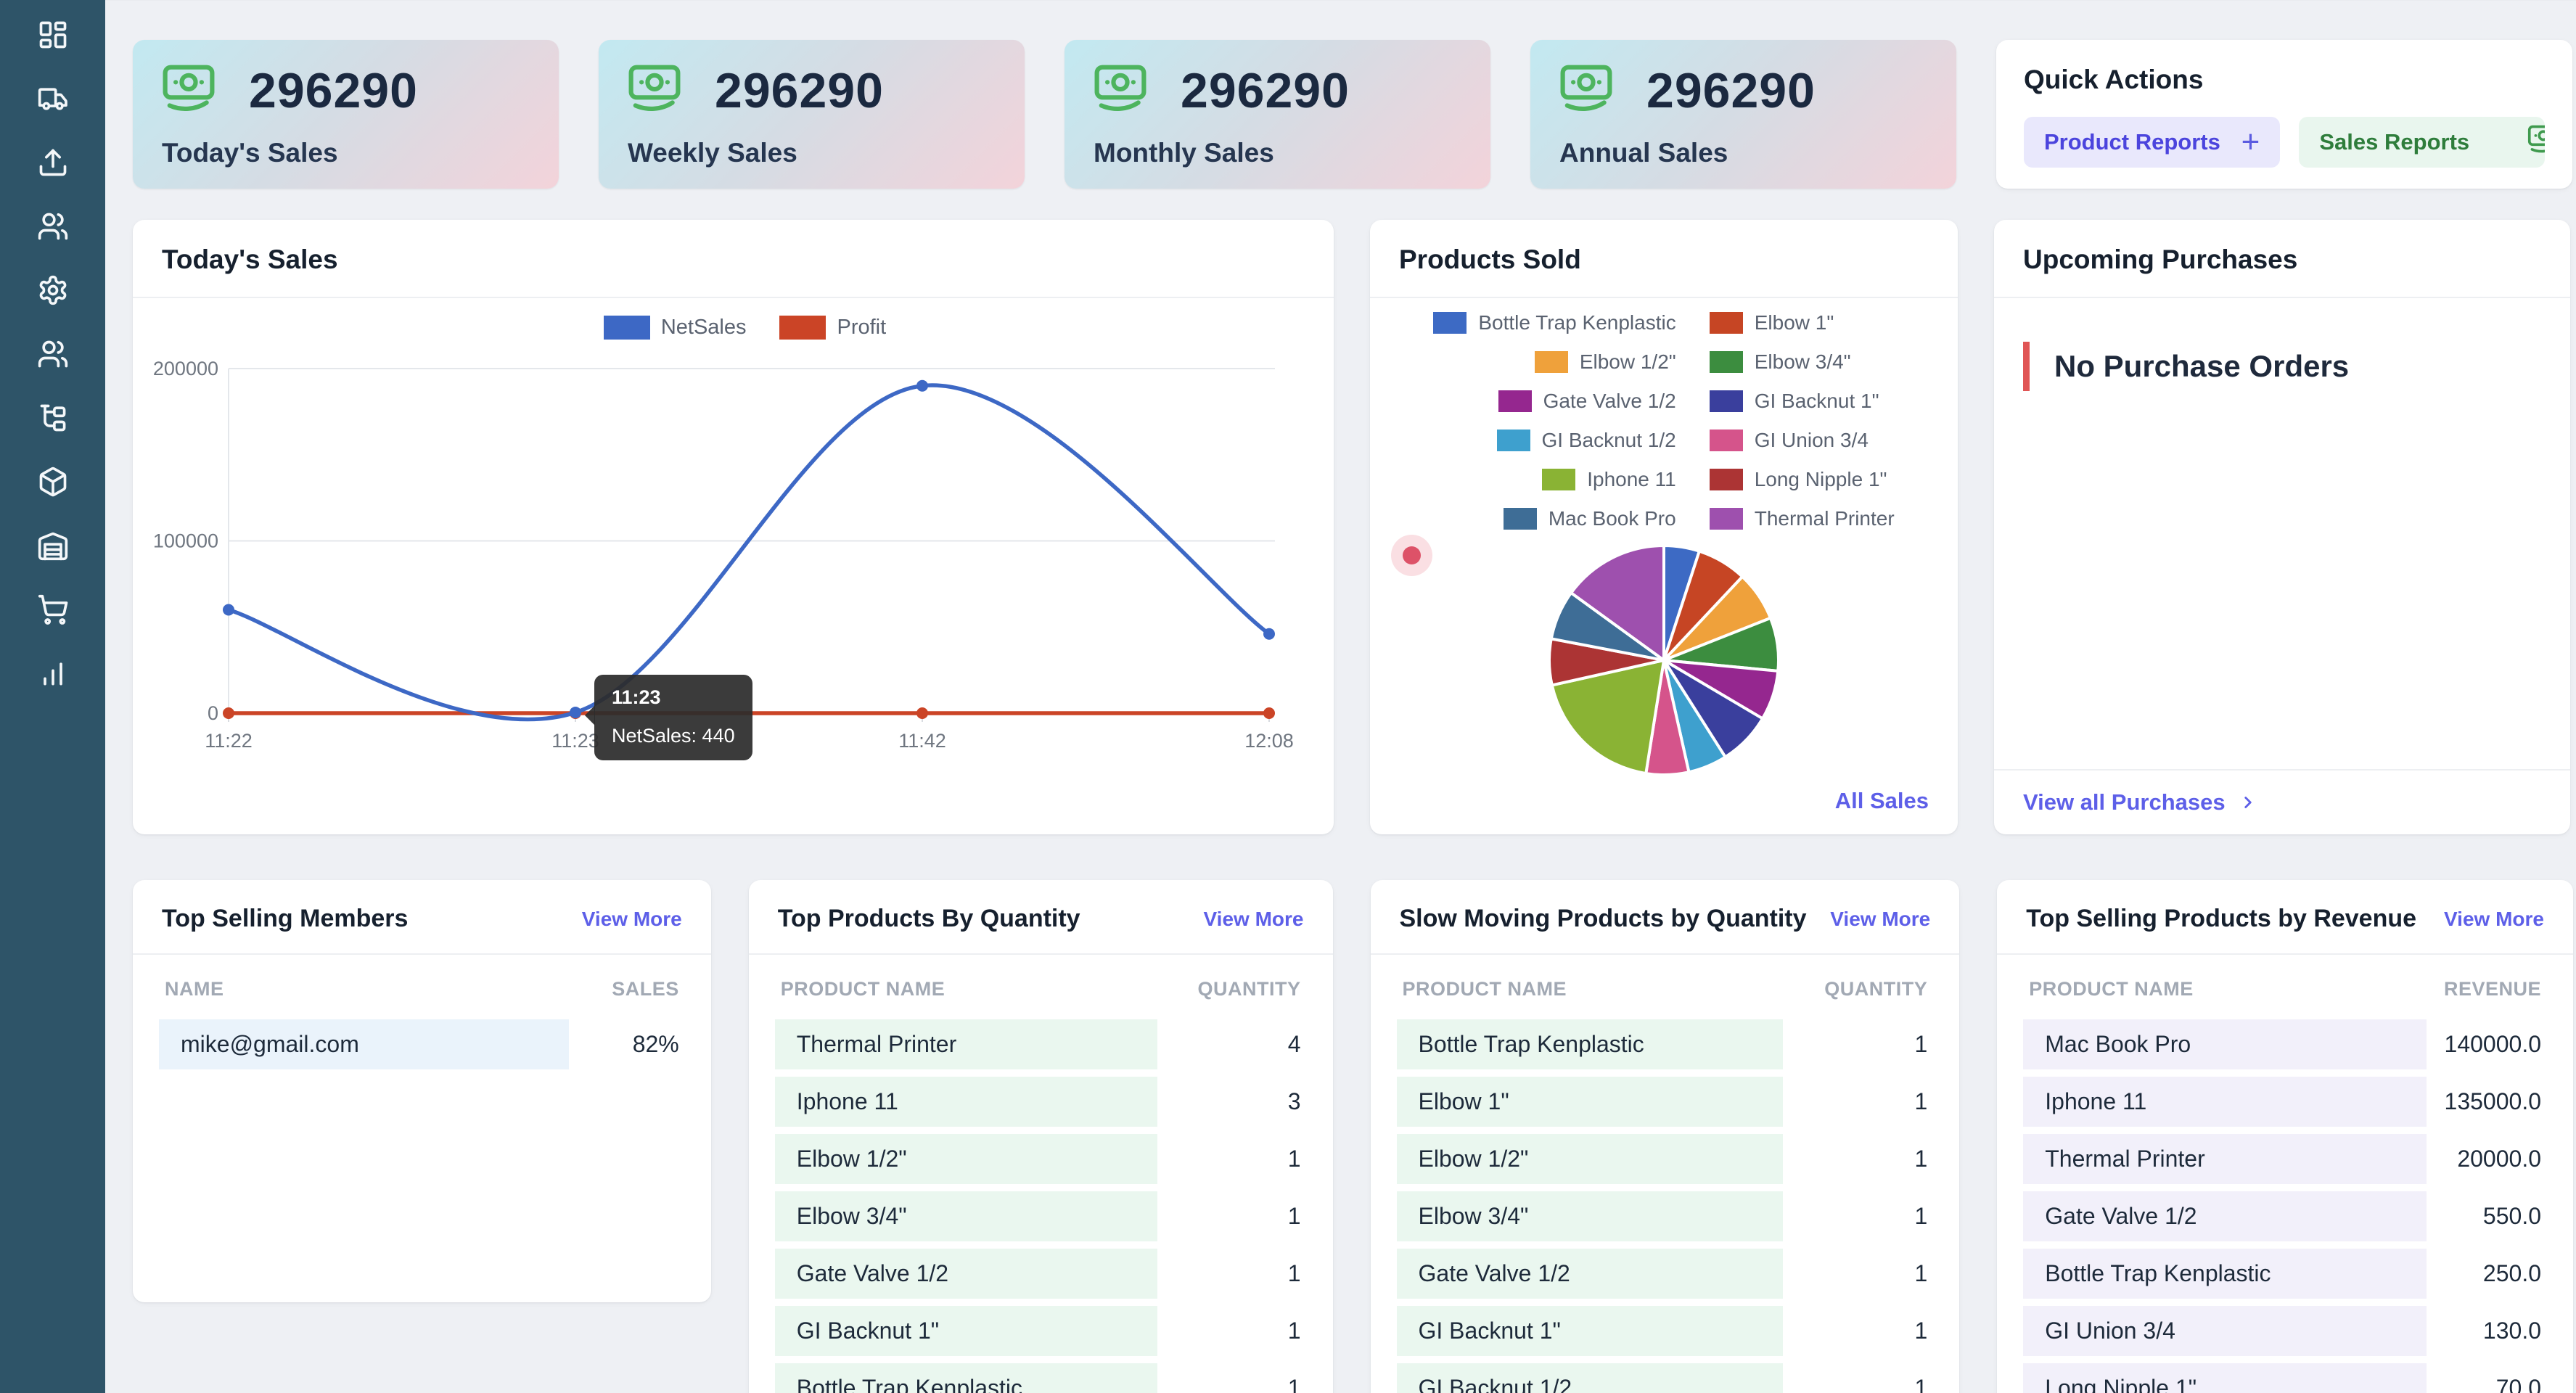 This screenshot has width=2576, height=1393. I want to click on row-name: GI Backnut 1/2, so click(1590, 1378).